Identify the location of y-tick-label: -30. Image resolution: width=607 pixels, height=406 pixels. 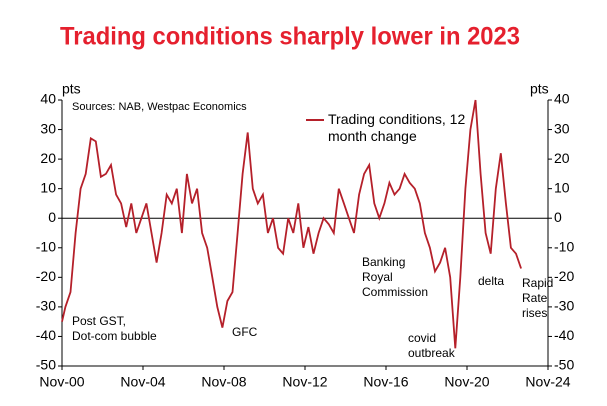
(46, 306).